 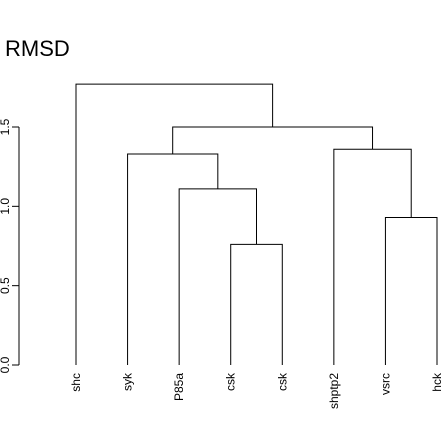 What do you see at coordinates (256, 390) in the screenshot?
I see `leaf-labels: shc syk P85a csk csk shptp2 vsrc hck` at bounding box center [256, 390].